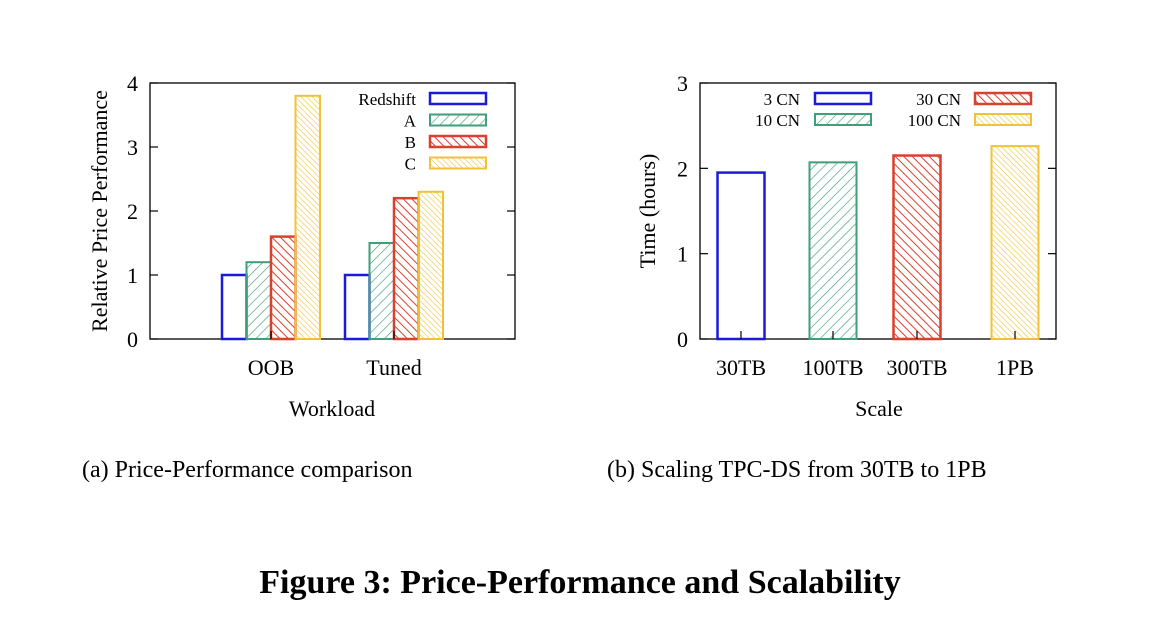  What do you see at coordinates (1003, 119) in the screenshot?
I see `legend-swatch-100cn` at bounding box center [1003, 119].